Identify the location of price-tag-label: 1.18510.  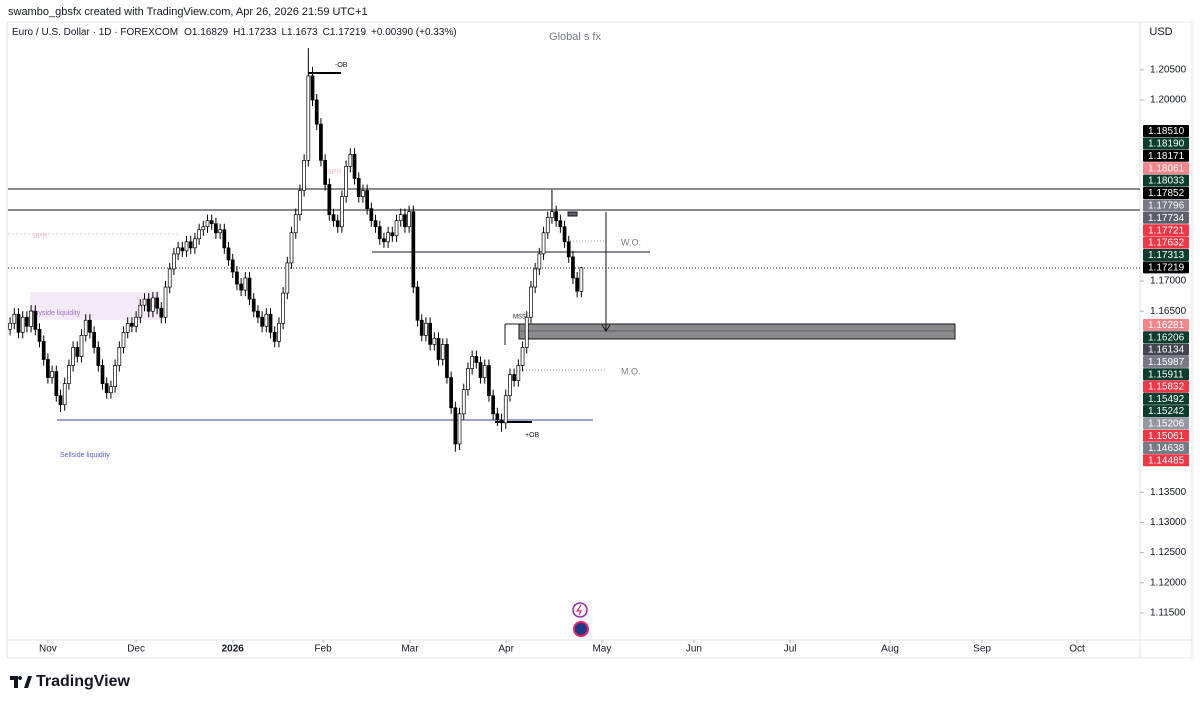
(1166, 131).